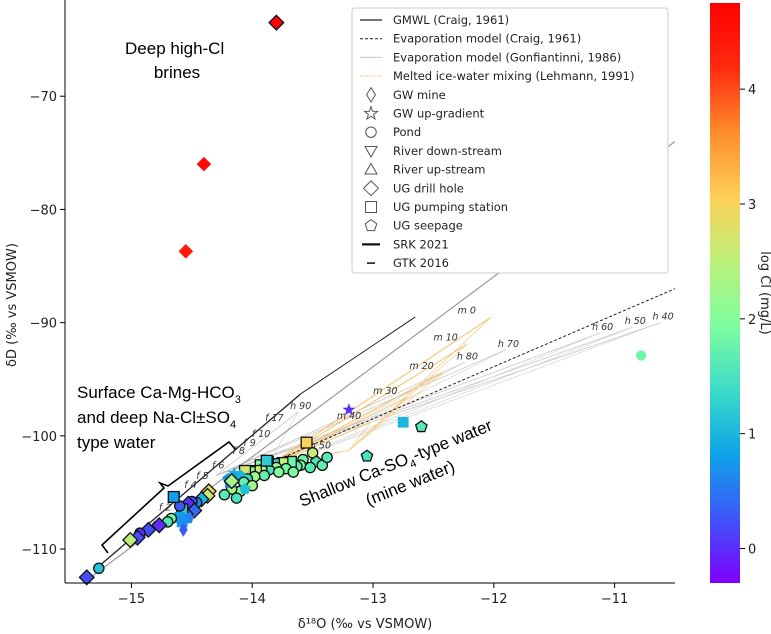 The width and height of the screenshot is (771, 634). Describe the element at coordinates (467, 311) in the screenshot. I see `mixing-label: m 0` at that location.